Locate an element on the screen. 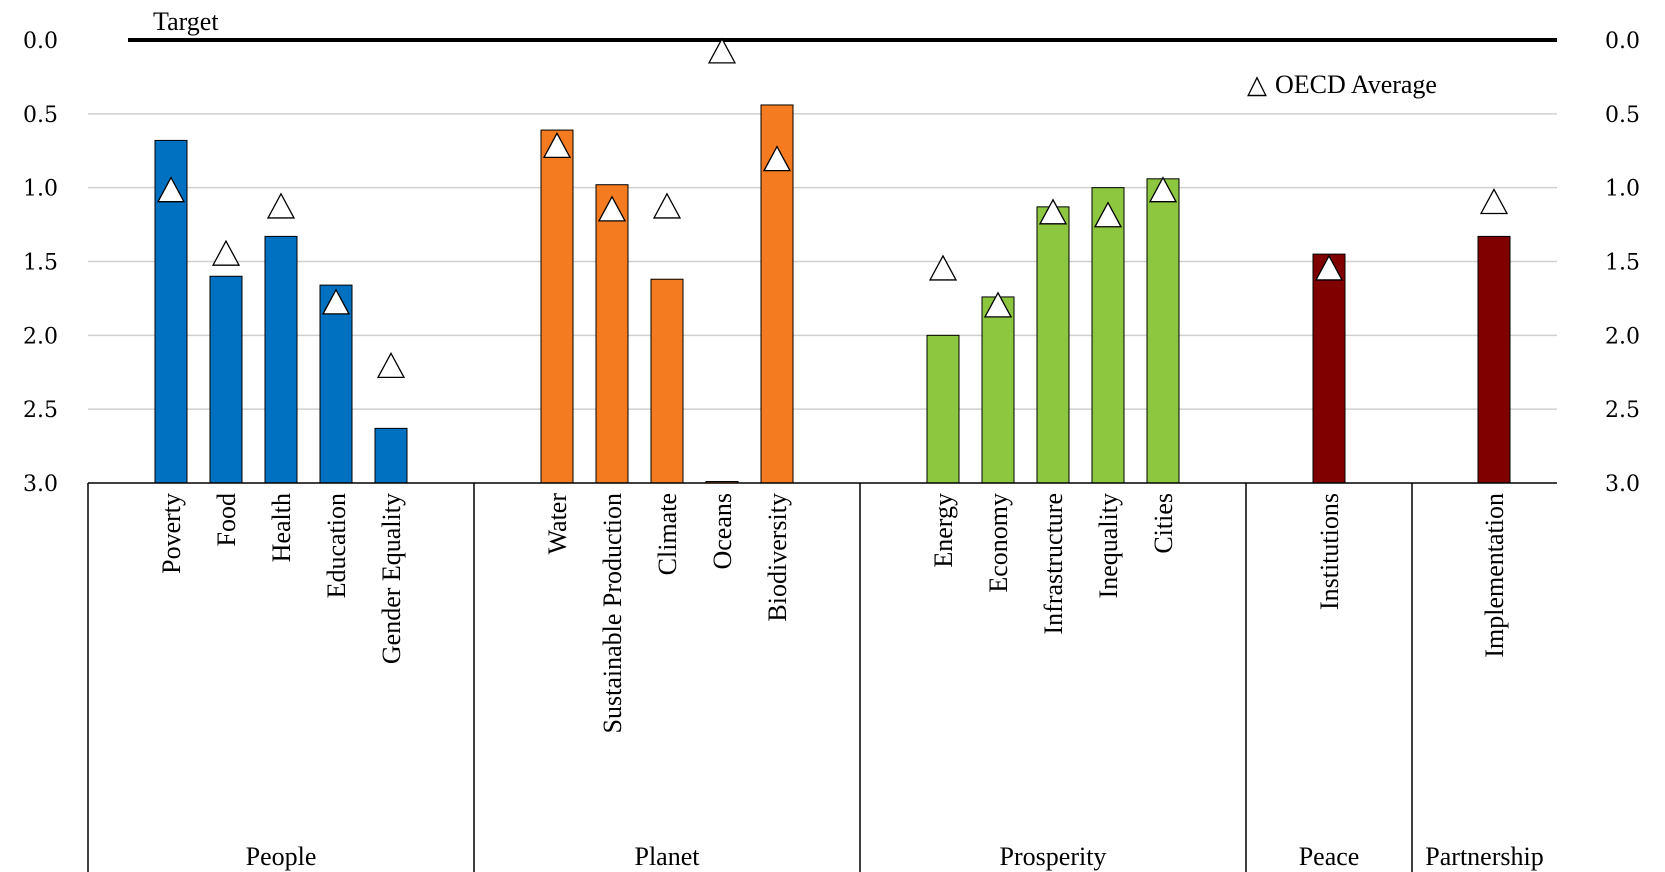  y-tick-label-right: 1.0 is located at coordinates (1622, 189).